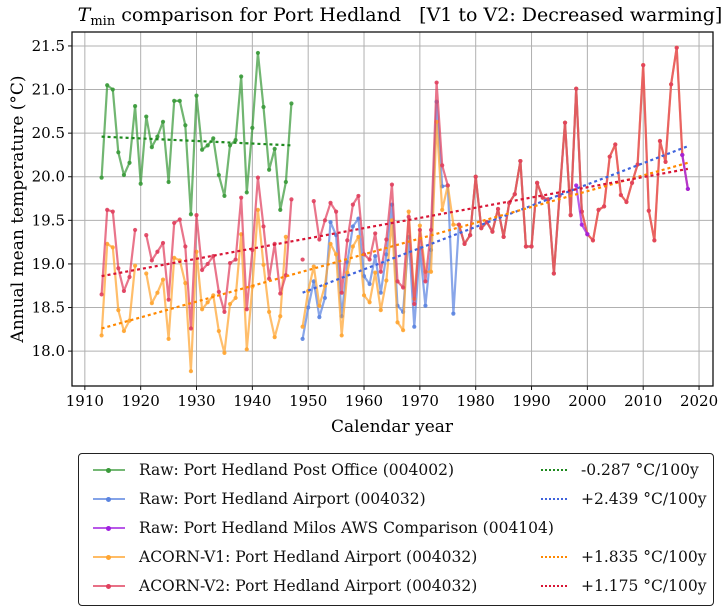  I want to click on legend-item-trend-acorn-v1: +1.835 °C/100y, so click(623, 557).